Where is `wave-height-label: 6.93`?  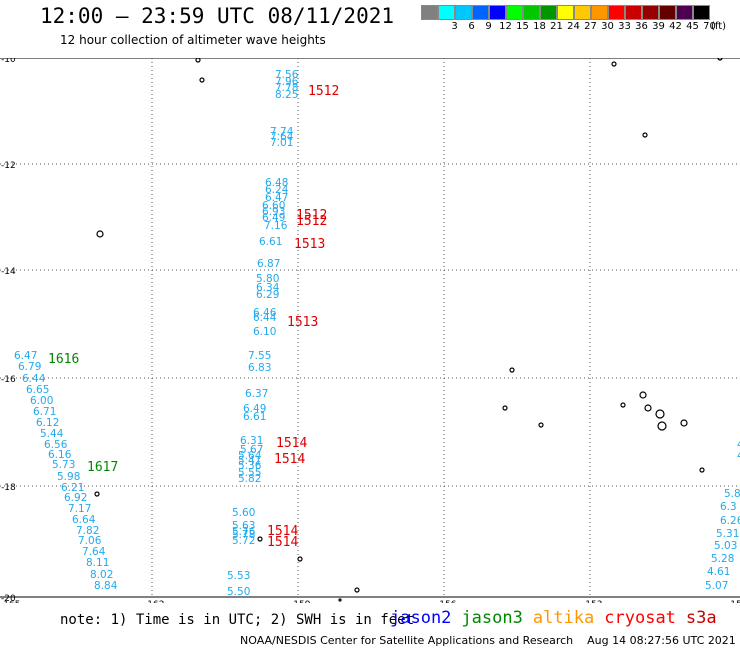
wave-height-label: 6.93 is located at coordinates (273, 212).